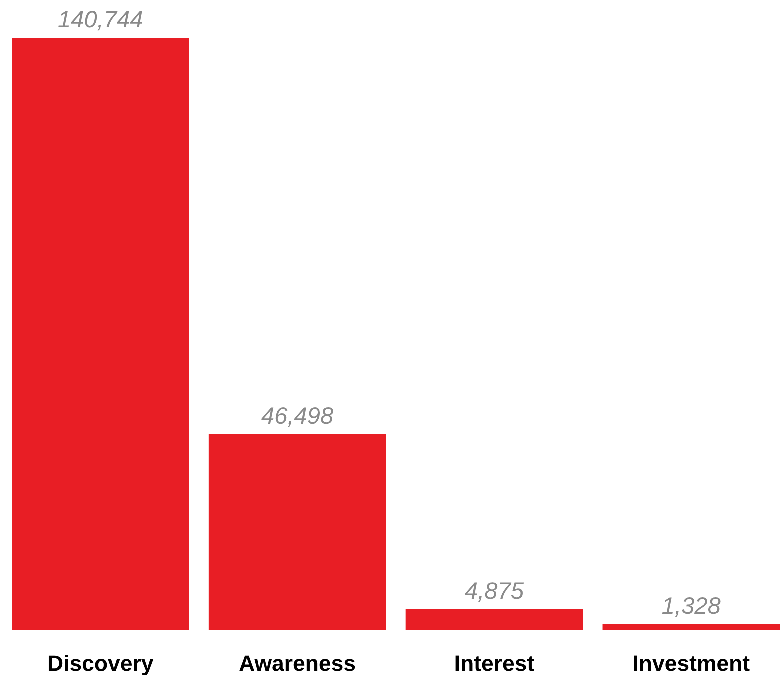  Describe the element at coordinates (494, 592) in the screenshot. I see `data-label: 4,875` at that location.